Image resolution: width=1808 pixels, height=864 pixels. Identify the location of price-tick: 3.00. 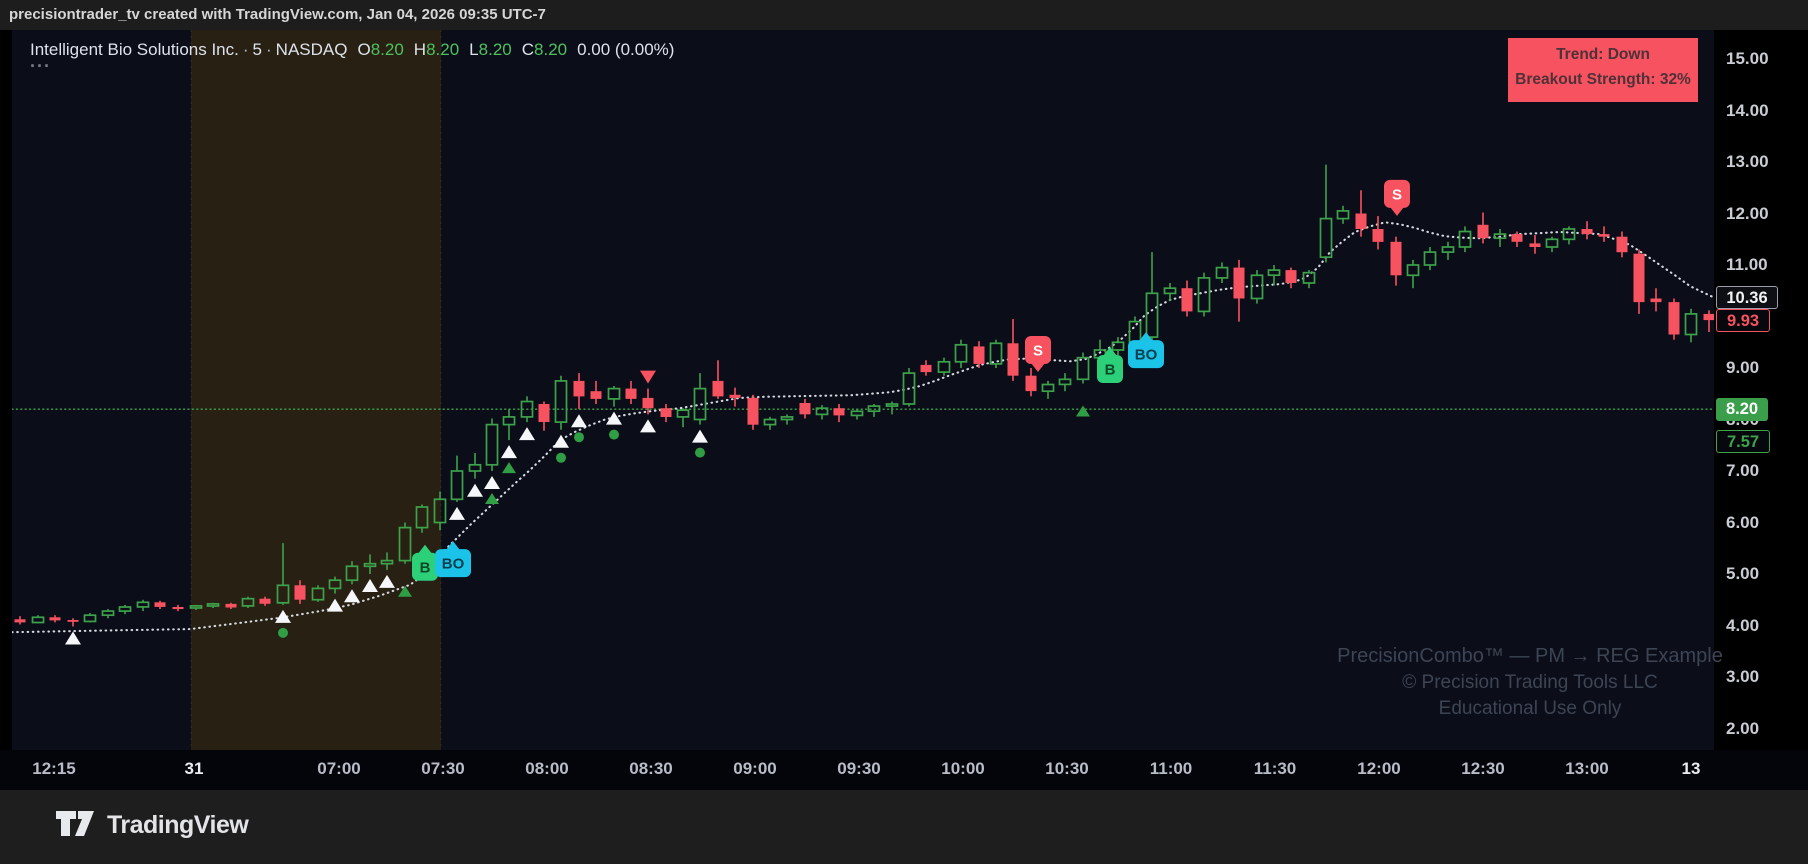
(1743, 676).